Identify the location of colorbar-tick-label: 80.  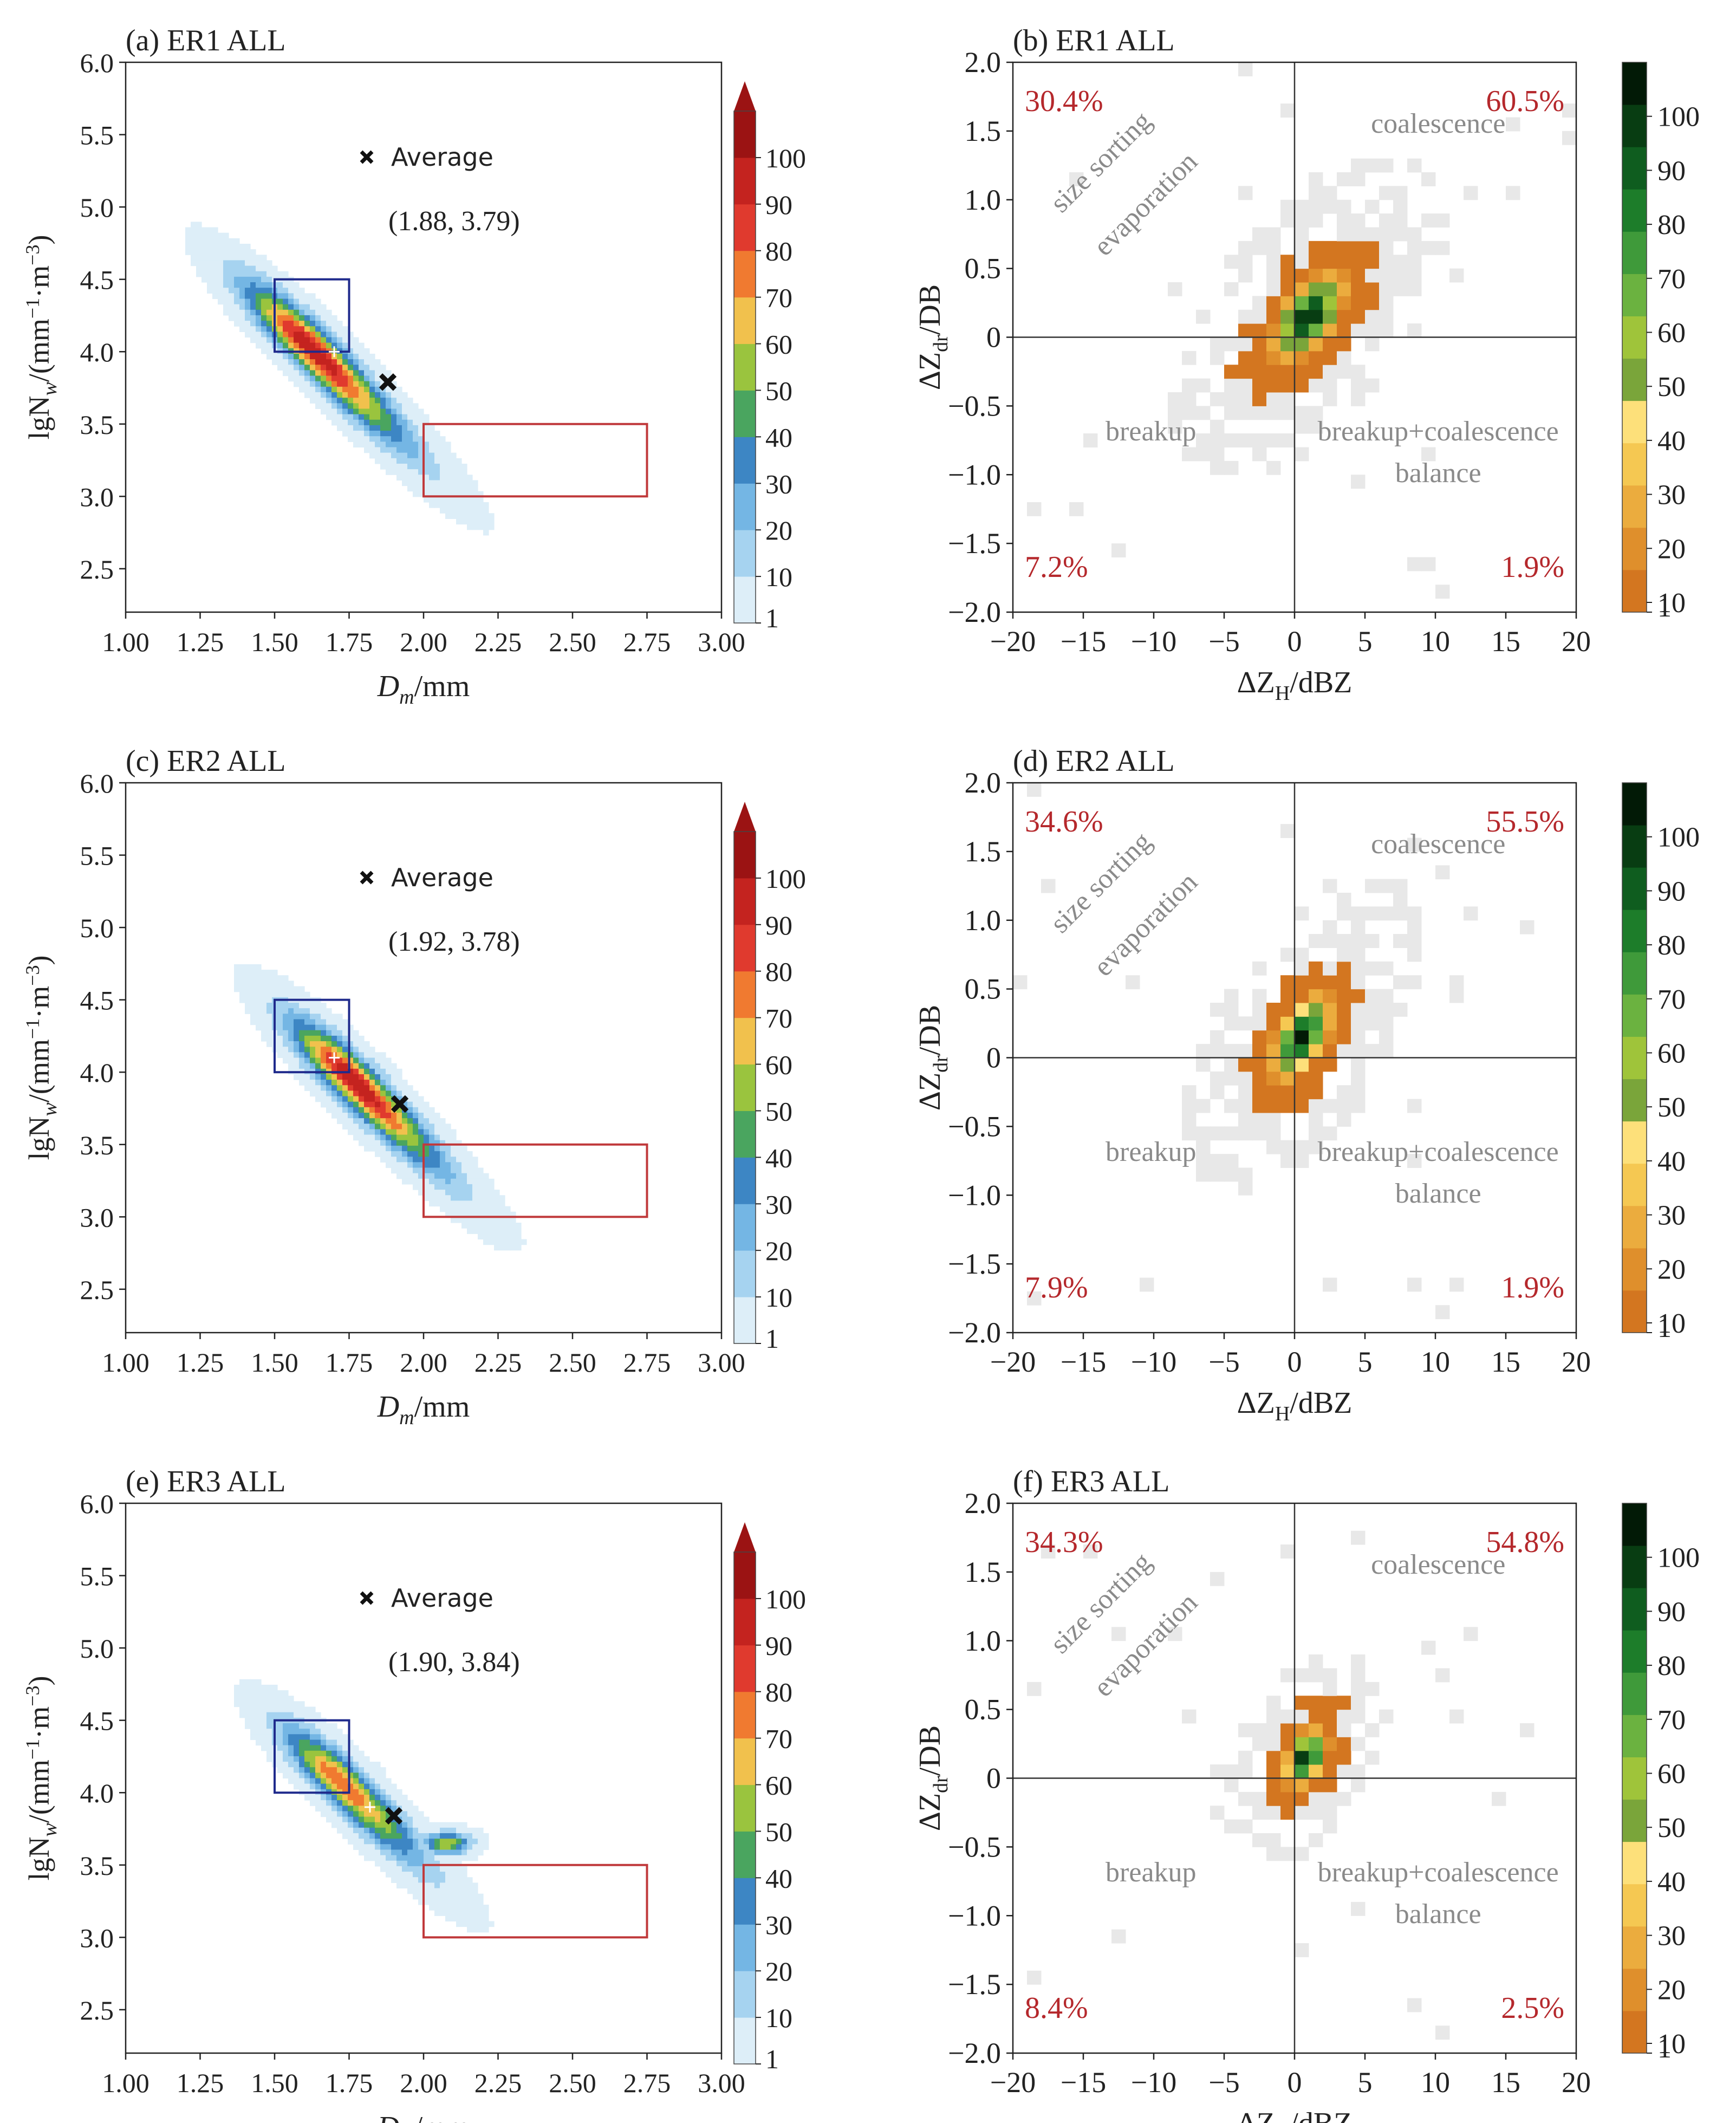
(778, 972).